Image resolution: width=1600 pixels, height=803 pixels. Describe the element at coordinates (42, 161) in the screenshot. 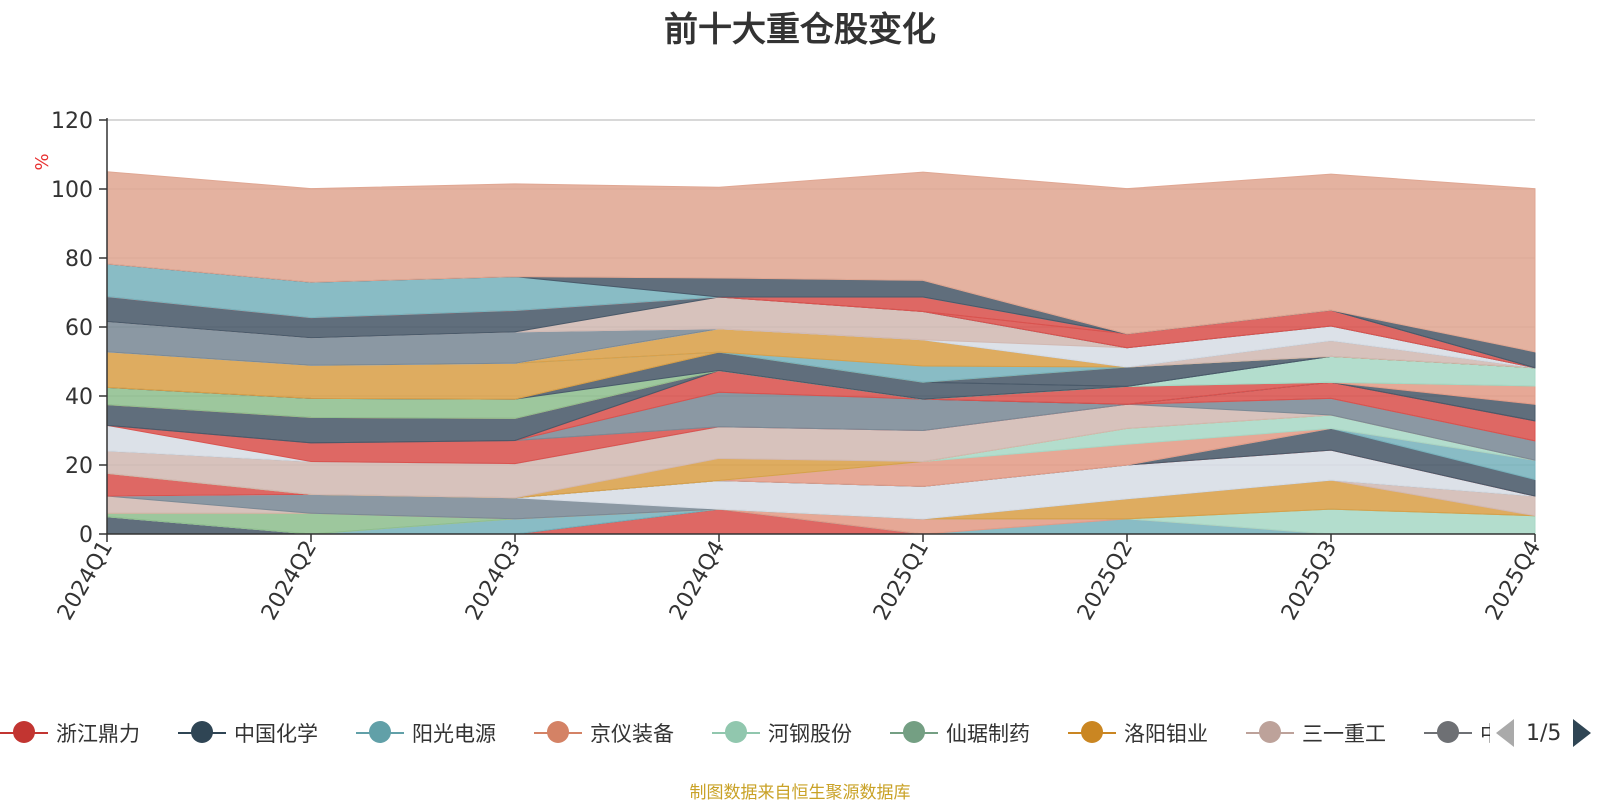

I see `y-axis-unit-label: %` at that location.